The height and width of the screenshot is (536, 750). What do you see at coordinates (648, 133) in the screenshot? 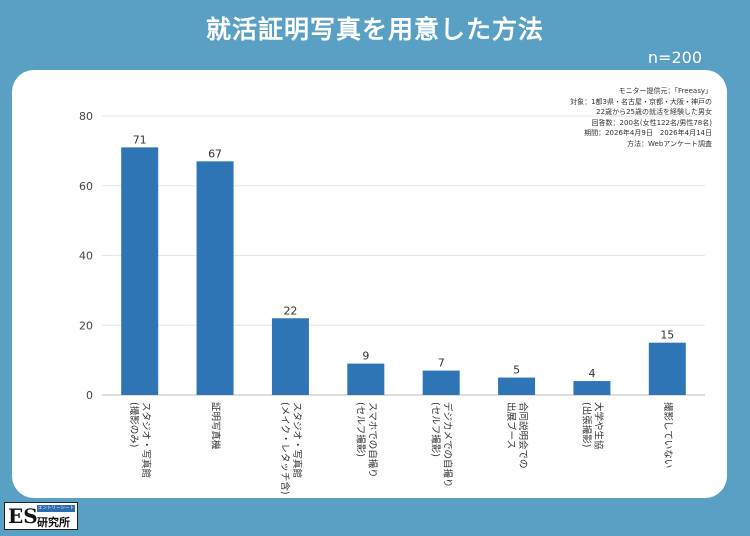
I see `note-line: 期間：2026年4月9日 2026年4月14日` at bounding box center [648, 133].